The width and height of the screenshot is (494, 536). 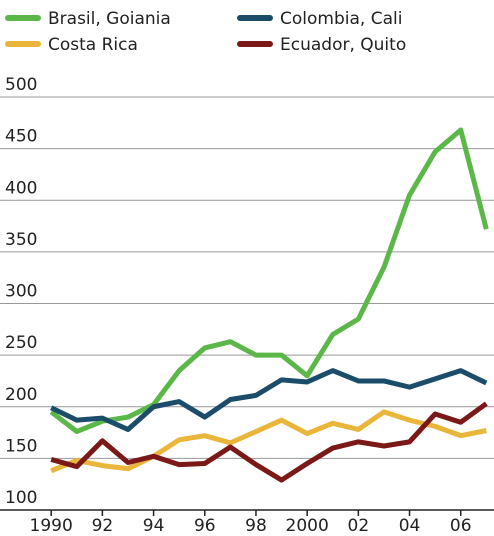 What do you see at coordinates (109, 19) in the screenshot?
I see `legend-label: Brasil, Goiania` at bounding box center [109, 19].